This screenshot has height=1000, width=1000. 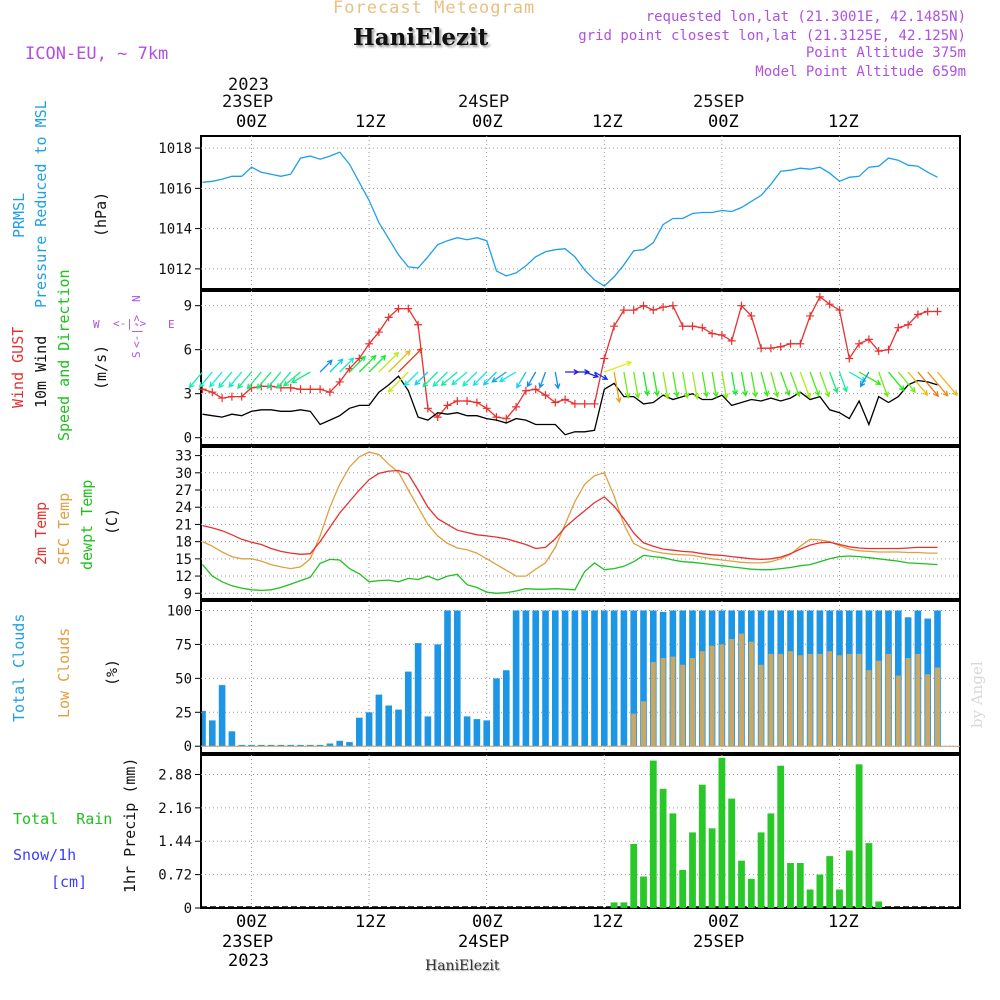 What do you see at coordinates (45, 855) in the screenshot?
I see `snow-label: Snow/1h` at bounding box center [45, 855].